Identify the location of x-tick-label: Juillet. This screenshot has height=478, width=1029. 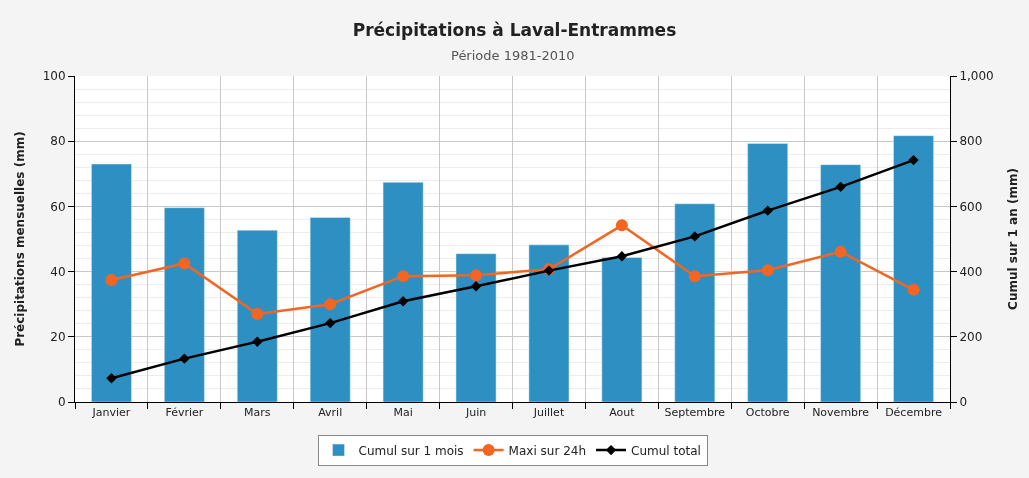
(548, 413).